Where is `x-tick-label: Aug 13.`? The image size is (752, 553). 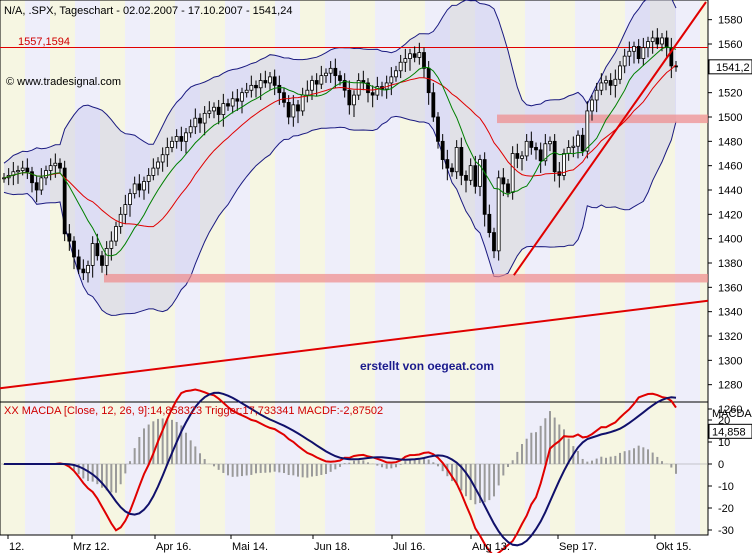
x-tick-label: Aug 13. is located at coordinates (491, 547).